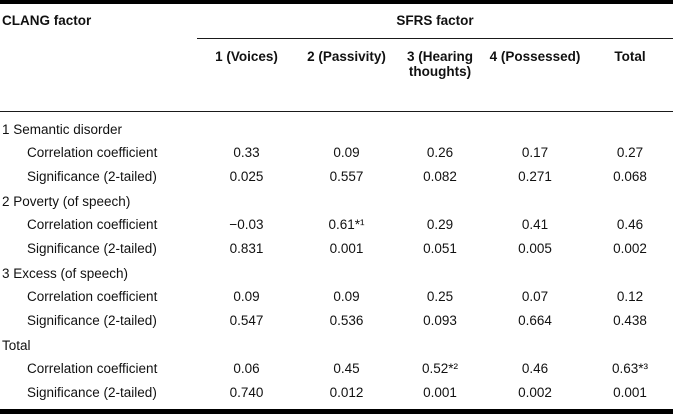  I want to click on group-row-excess: 3 Excess (of speech), so click(336, 273).